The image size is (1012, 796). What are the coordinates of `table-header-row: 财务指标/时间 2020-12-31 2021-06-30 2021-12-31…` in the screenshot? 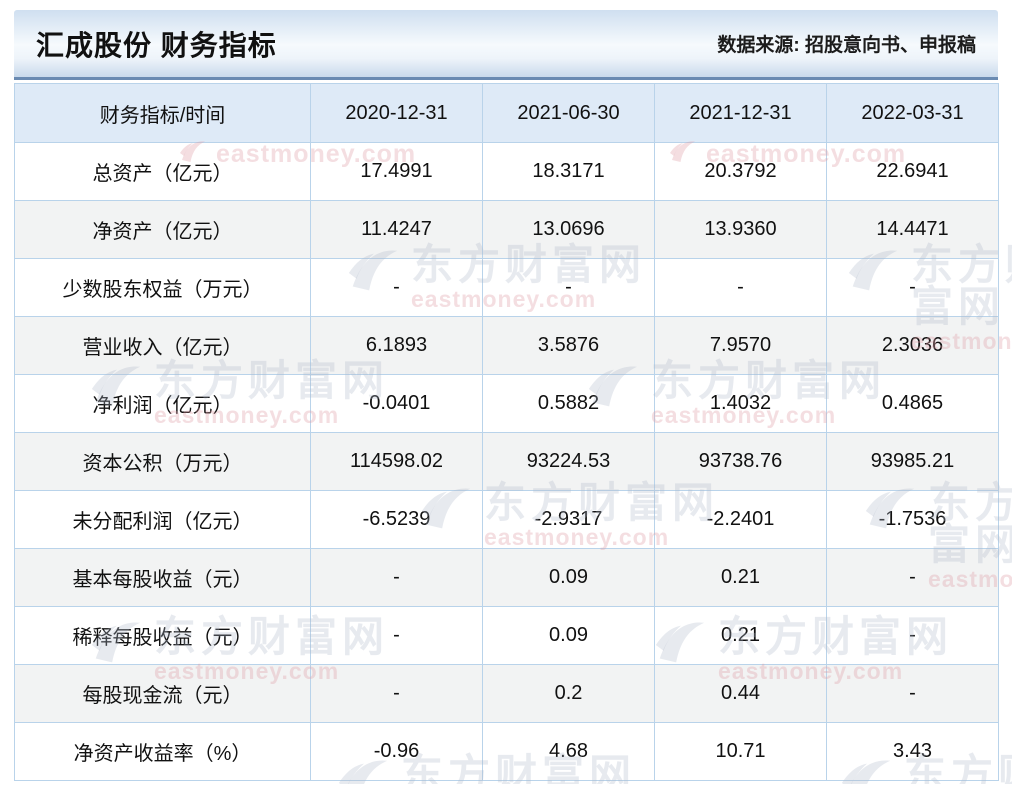 It's located at (506, 113).